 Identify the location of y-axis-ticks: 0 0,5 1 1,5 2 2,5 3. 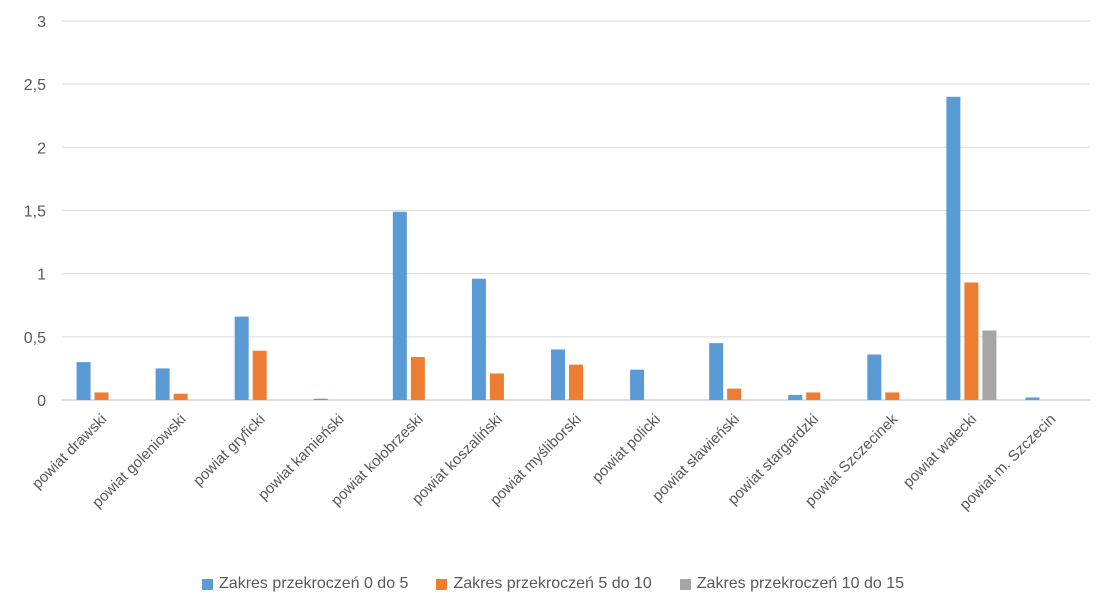
(35, 212).